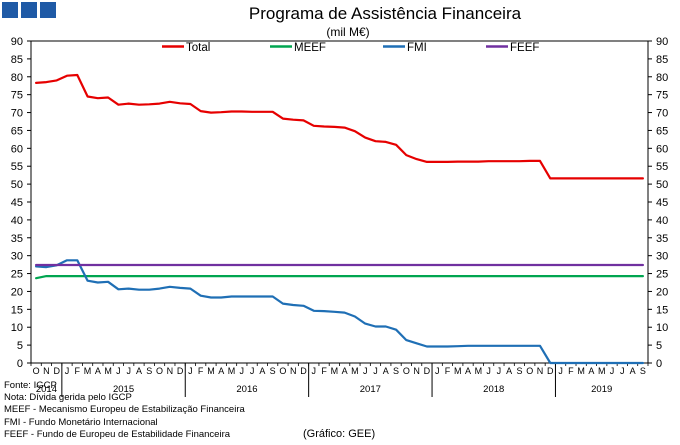 The height and width of the screenshot is (445, 680). I want to click on y-tick-label-left: 70, so click(17, 114).